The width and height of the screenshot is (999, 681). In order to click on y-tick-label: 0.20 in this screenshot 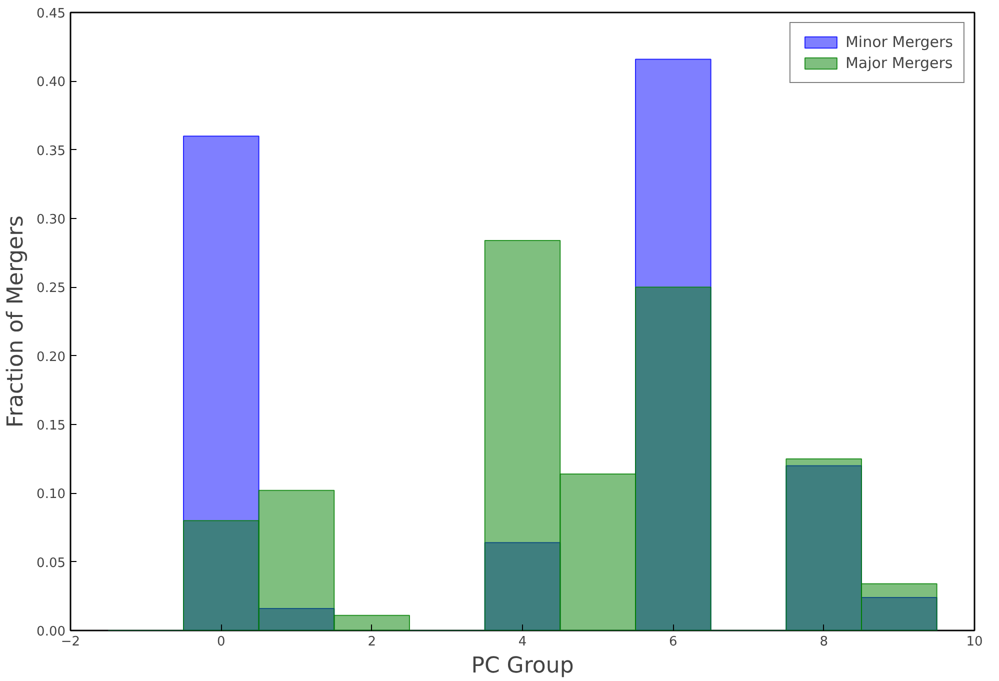, I will do `click(51, 357)`.